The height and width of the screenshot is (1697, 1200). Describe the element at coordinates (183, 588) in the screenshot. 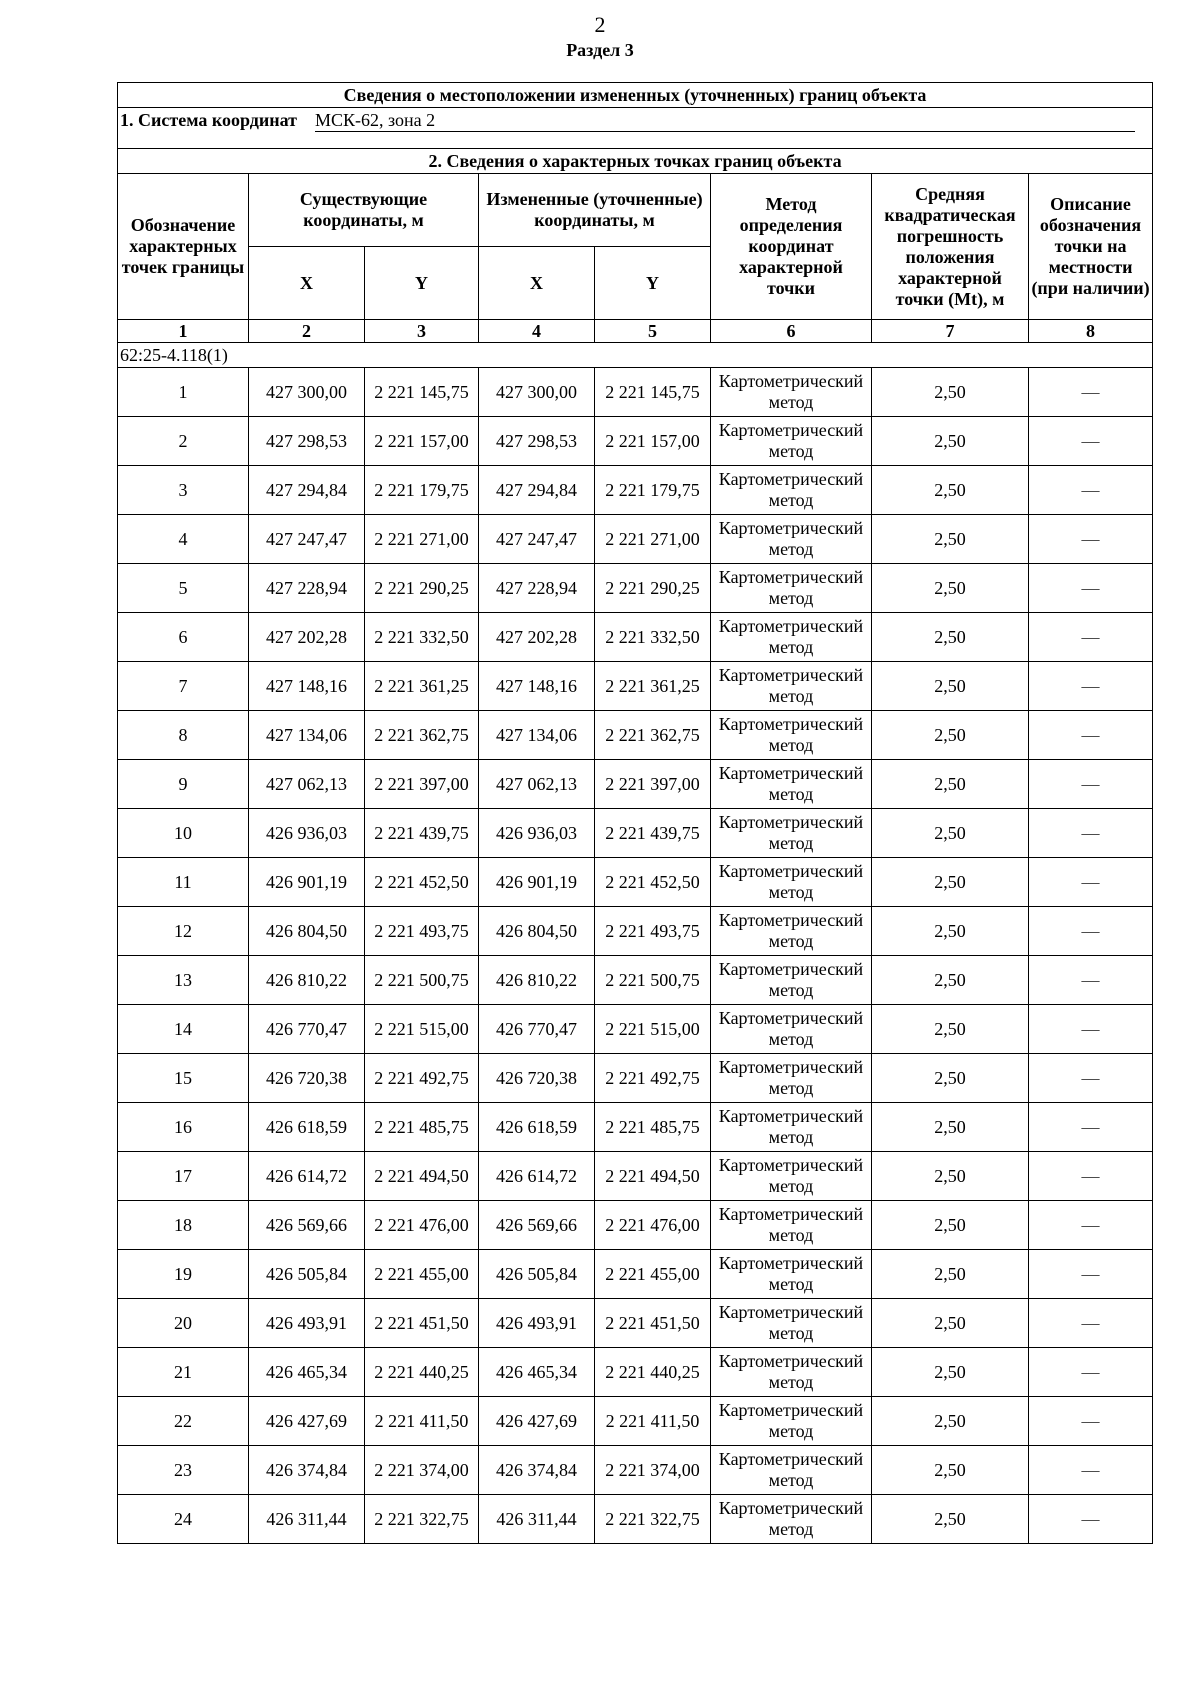

I see `point-id: 5` at that location.